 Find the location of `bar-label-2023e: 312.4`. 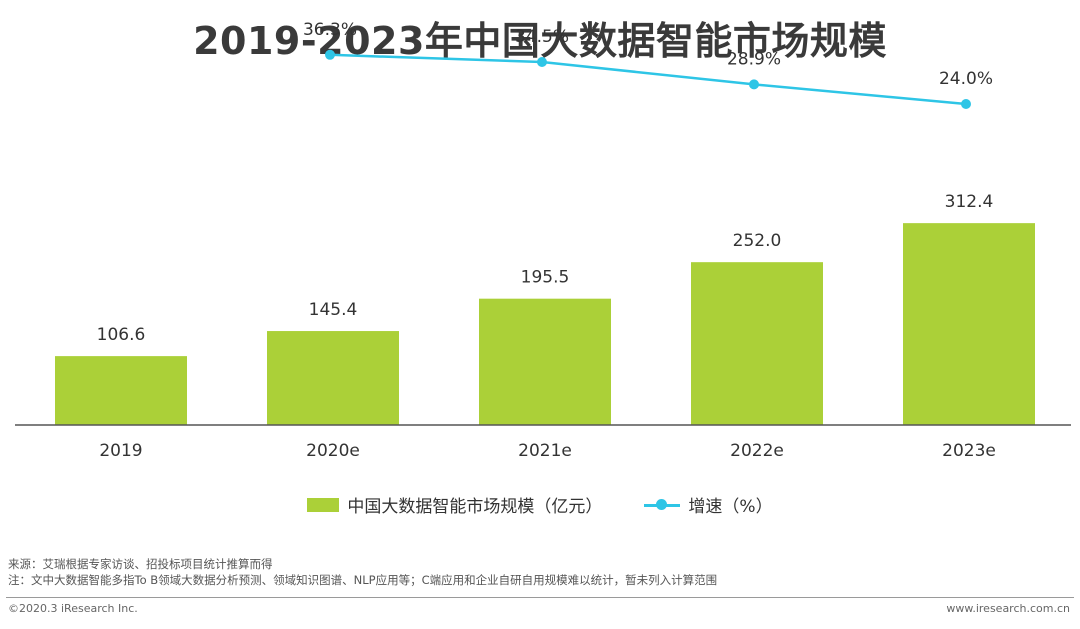

bar-label-2023e: 312.4 is located at coordinates (969, 202).